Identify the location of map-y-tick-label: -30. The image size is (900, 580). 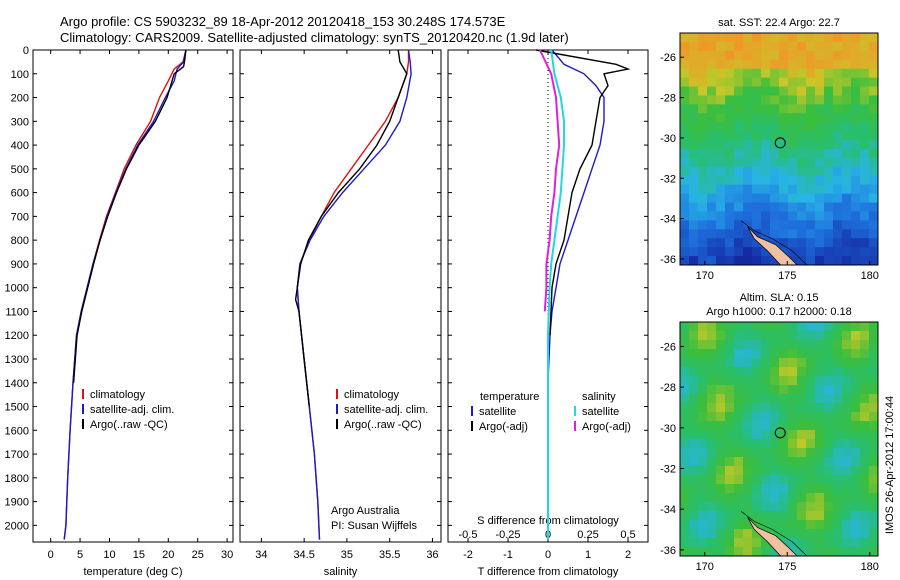
(668, 429).